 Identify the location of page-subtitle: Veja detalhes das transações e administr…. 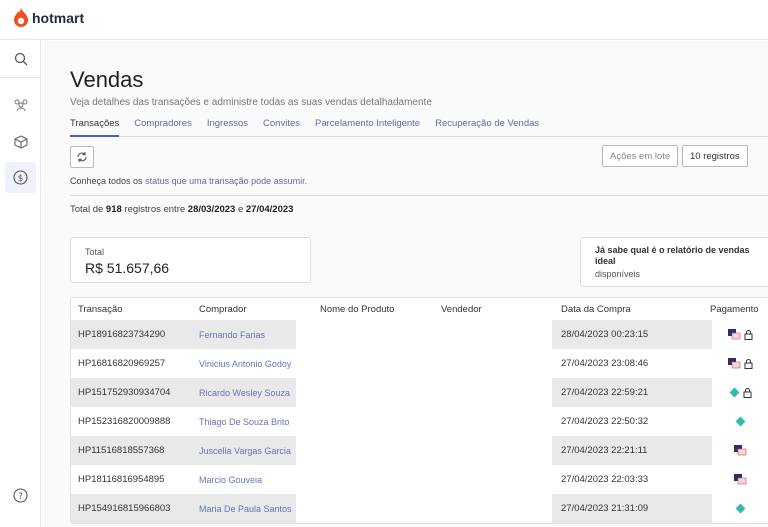
(251, 102).